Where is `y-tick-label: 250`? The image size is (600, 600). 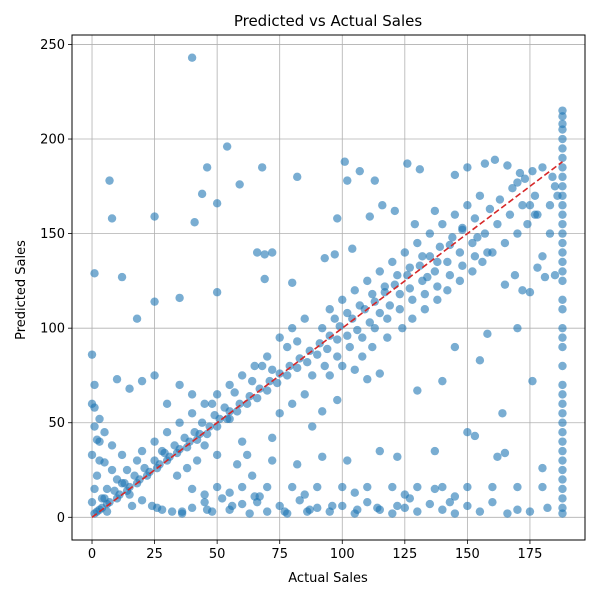 y-tick-label: 250 is located at coordinates (52, 45).